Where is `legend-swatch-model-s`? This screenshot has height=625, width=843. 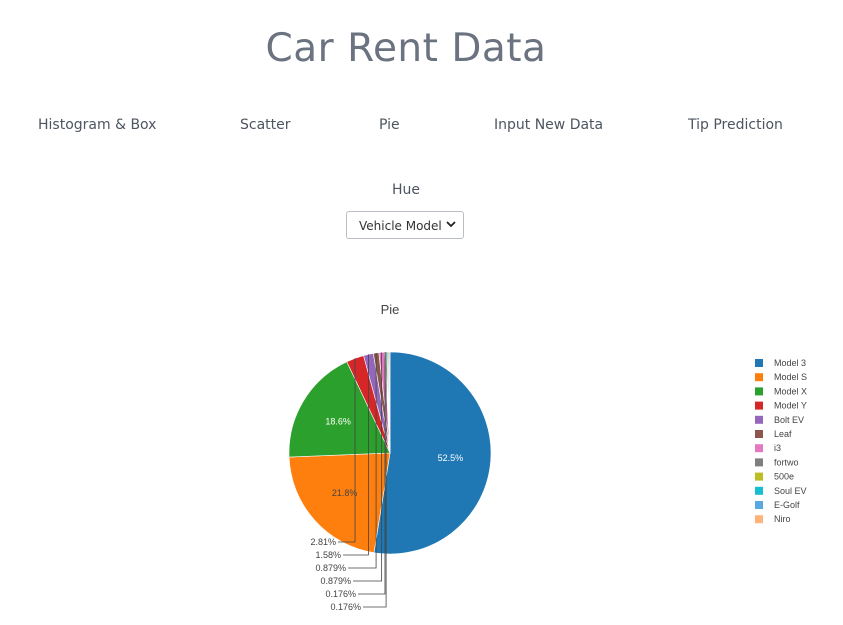 legend-swatch-model-s is located at coordinates (759, 377).